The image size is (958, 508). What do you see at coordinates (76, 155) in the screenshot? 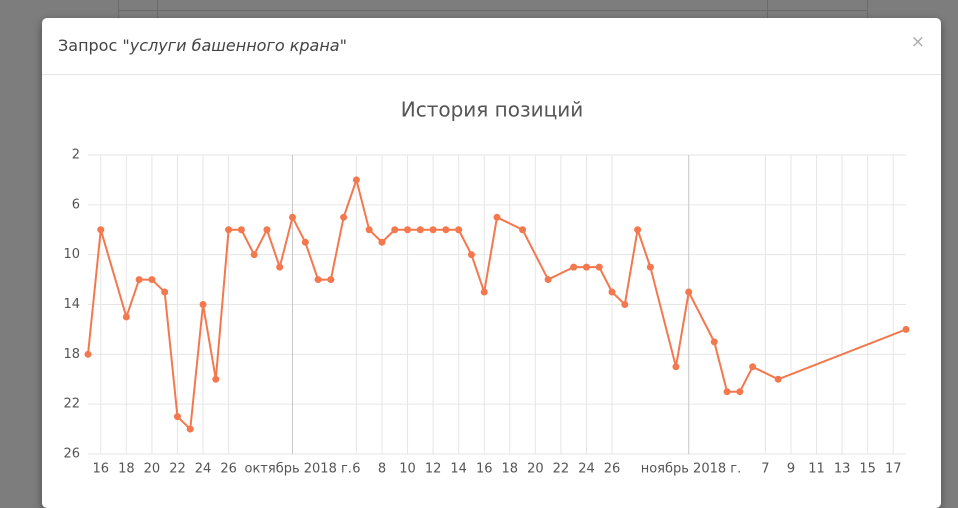
I see `y-tick-label: 2` at bounding box center [76, 155].